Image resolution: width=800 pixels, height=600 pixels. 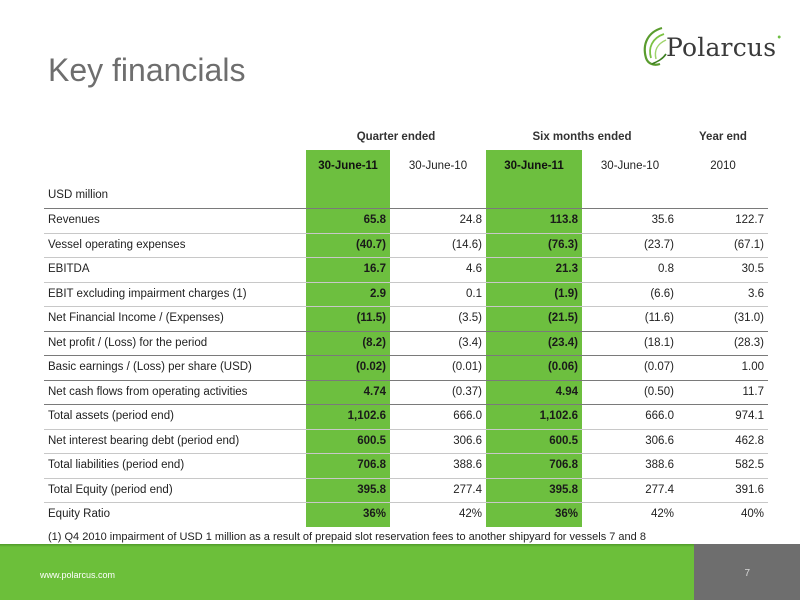 I want to click on table-cell: 16.7, so click(x=348, y=269).